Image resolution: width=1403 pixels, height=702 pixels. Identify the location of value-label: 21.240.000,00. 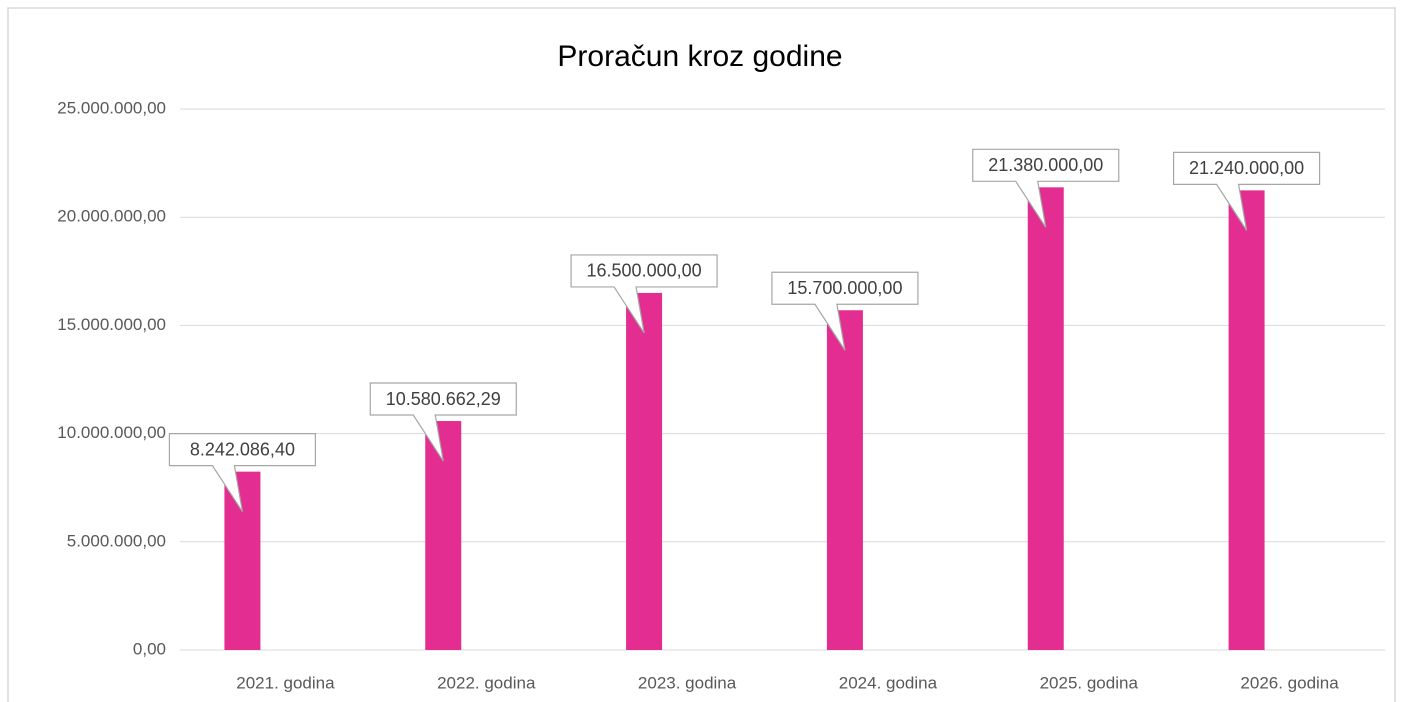
(1246, 168).